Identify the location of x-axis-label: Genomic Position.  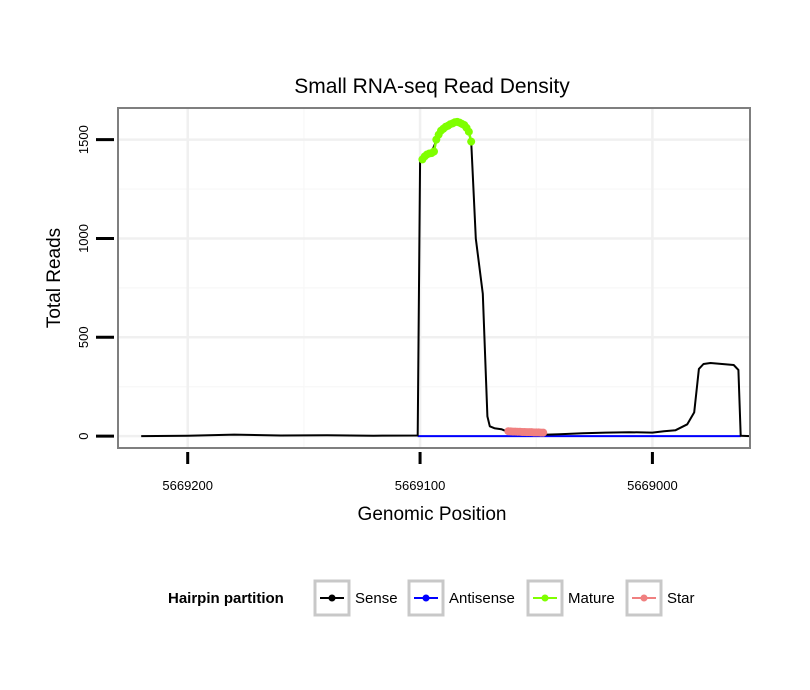
(432, 514).